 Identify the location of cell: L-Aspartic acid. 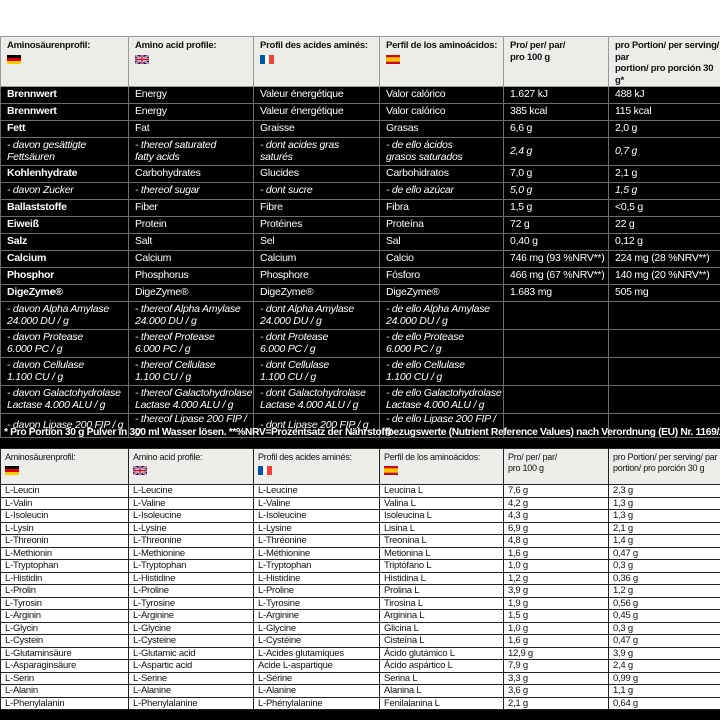
(191, 666).